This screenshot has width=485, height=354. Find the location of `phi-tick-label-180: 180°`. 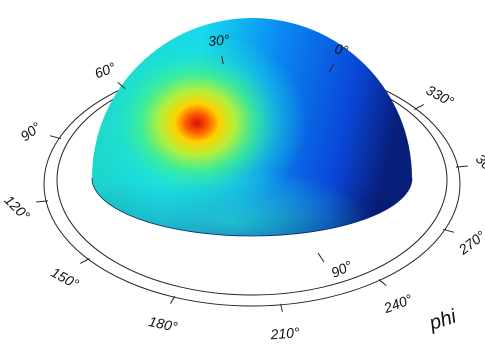

phi-tick-label-180: 180° is located at coordinates (163, 324).